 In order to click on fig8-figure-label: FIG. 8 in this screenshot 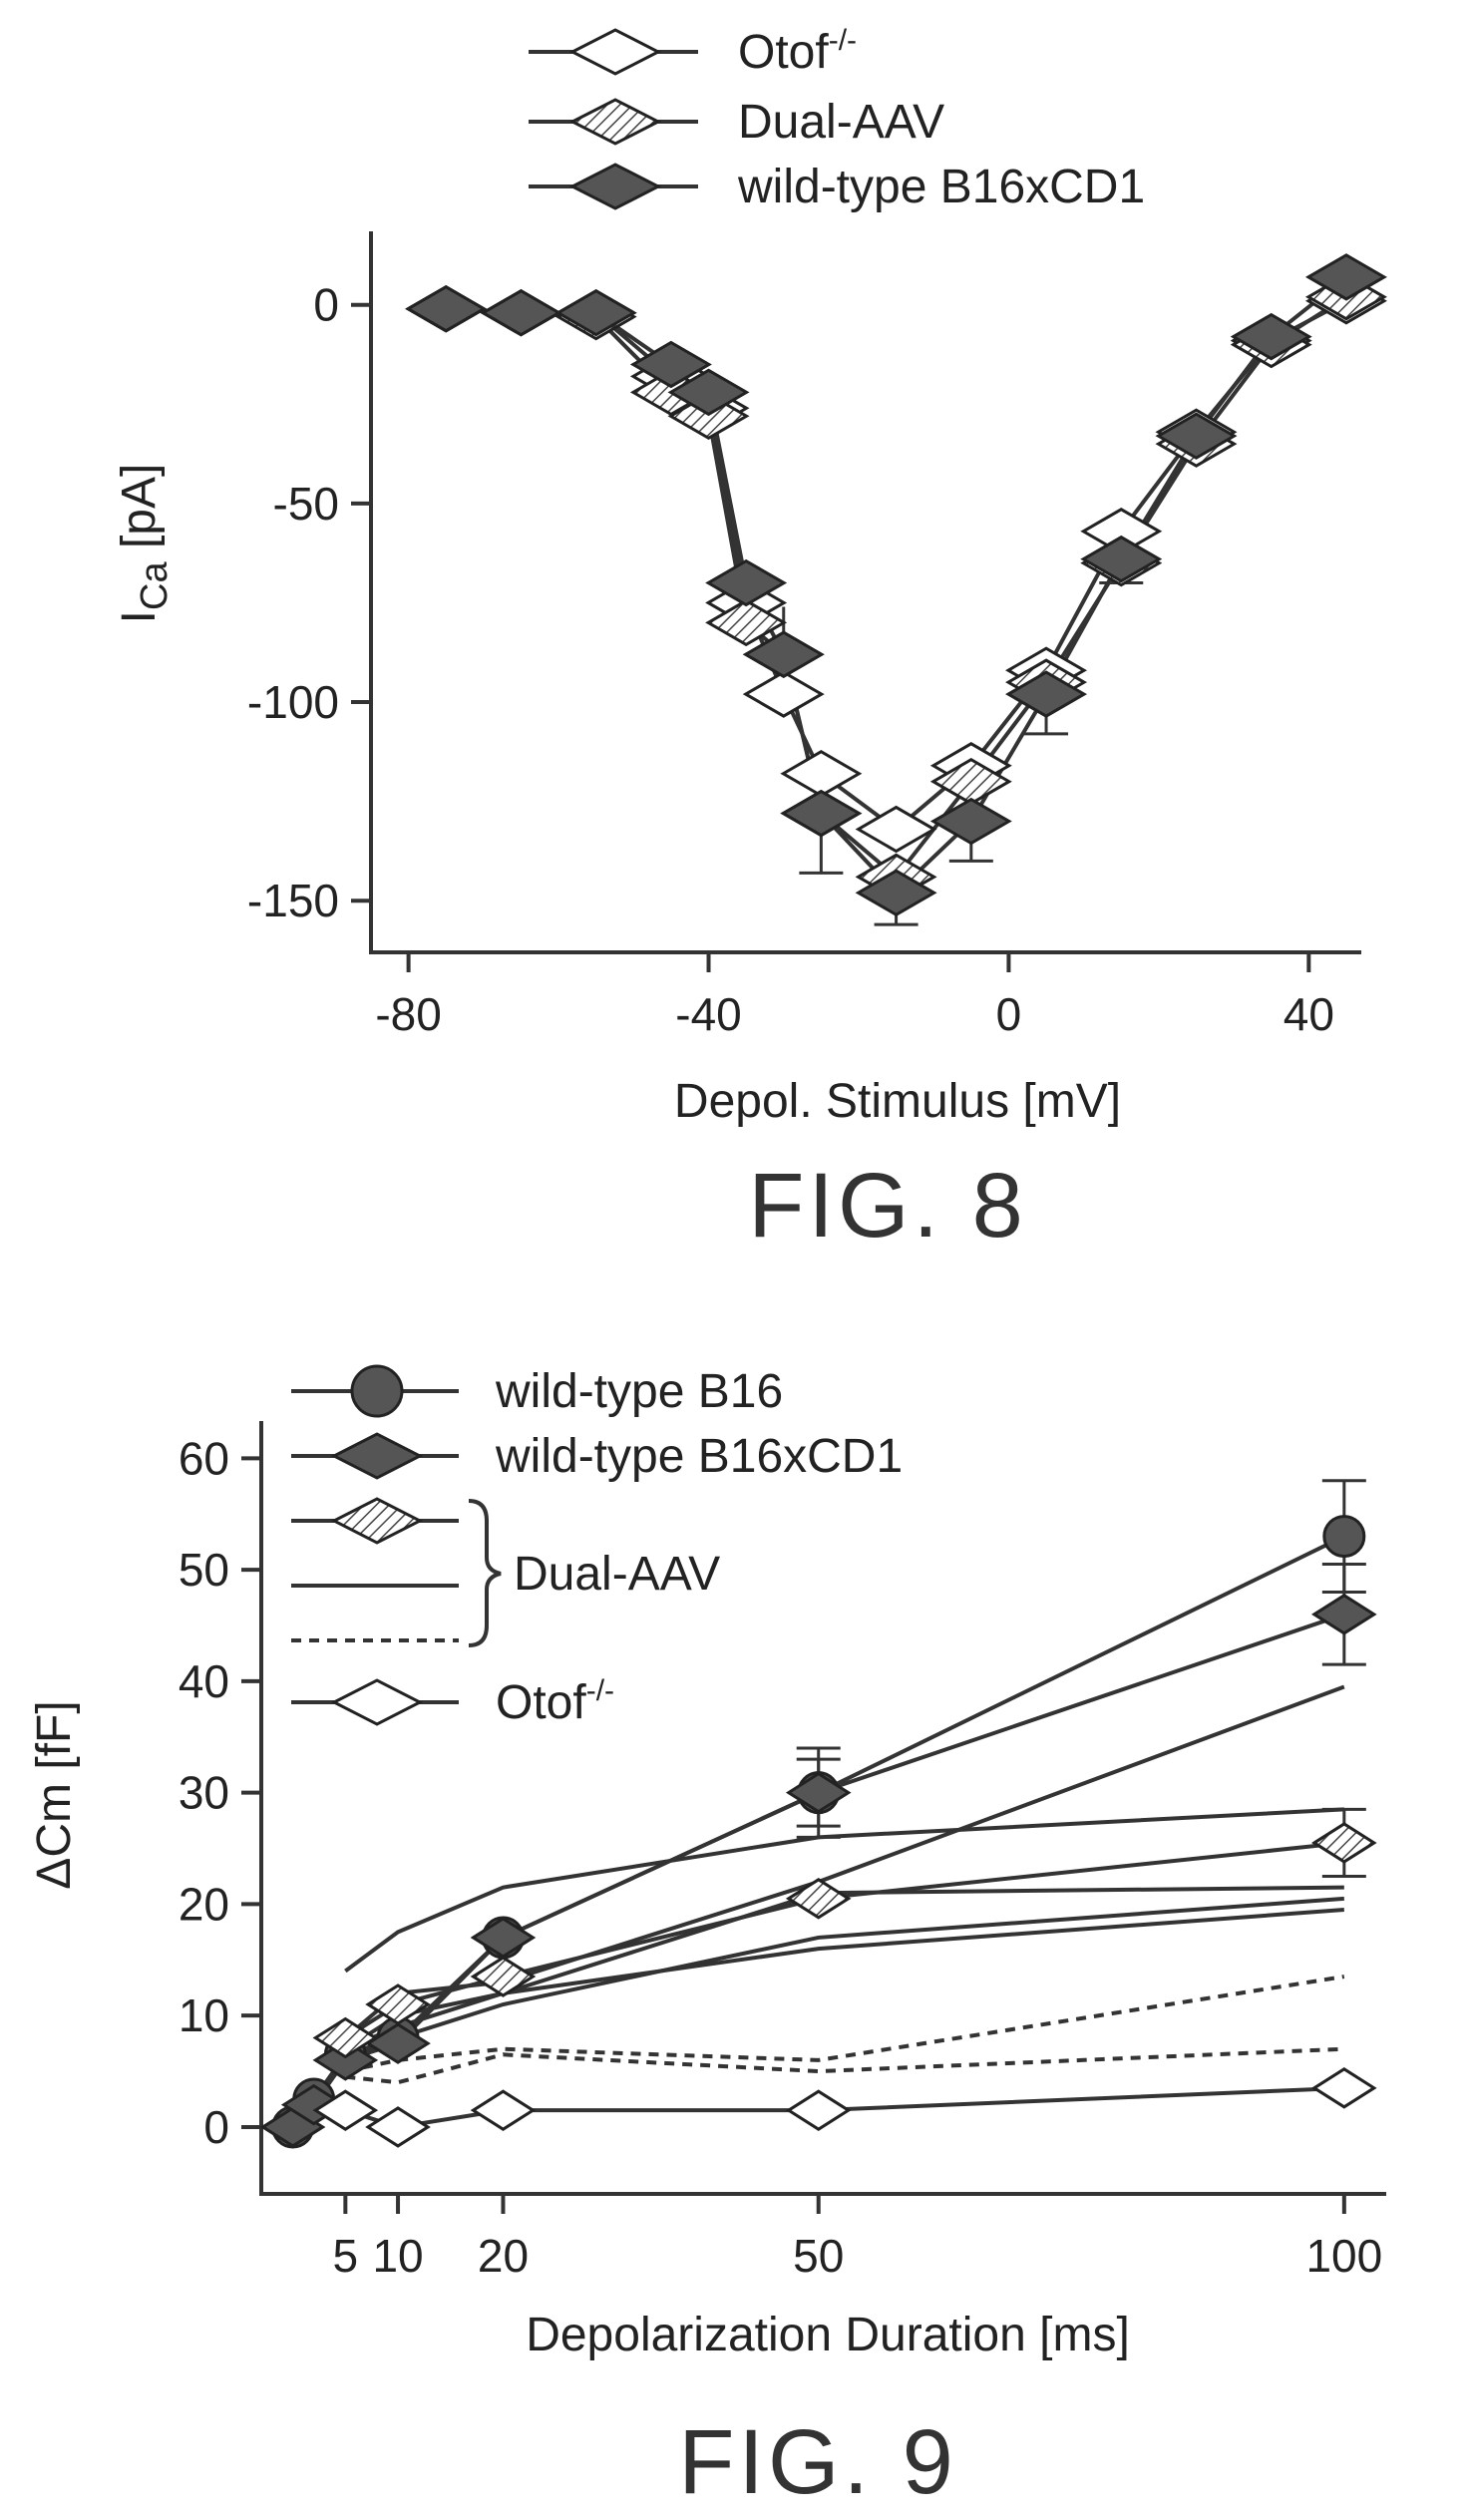, I will do `click(887, 1206)`.